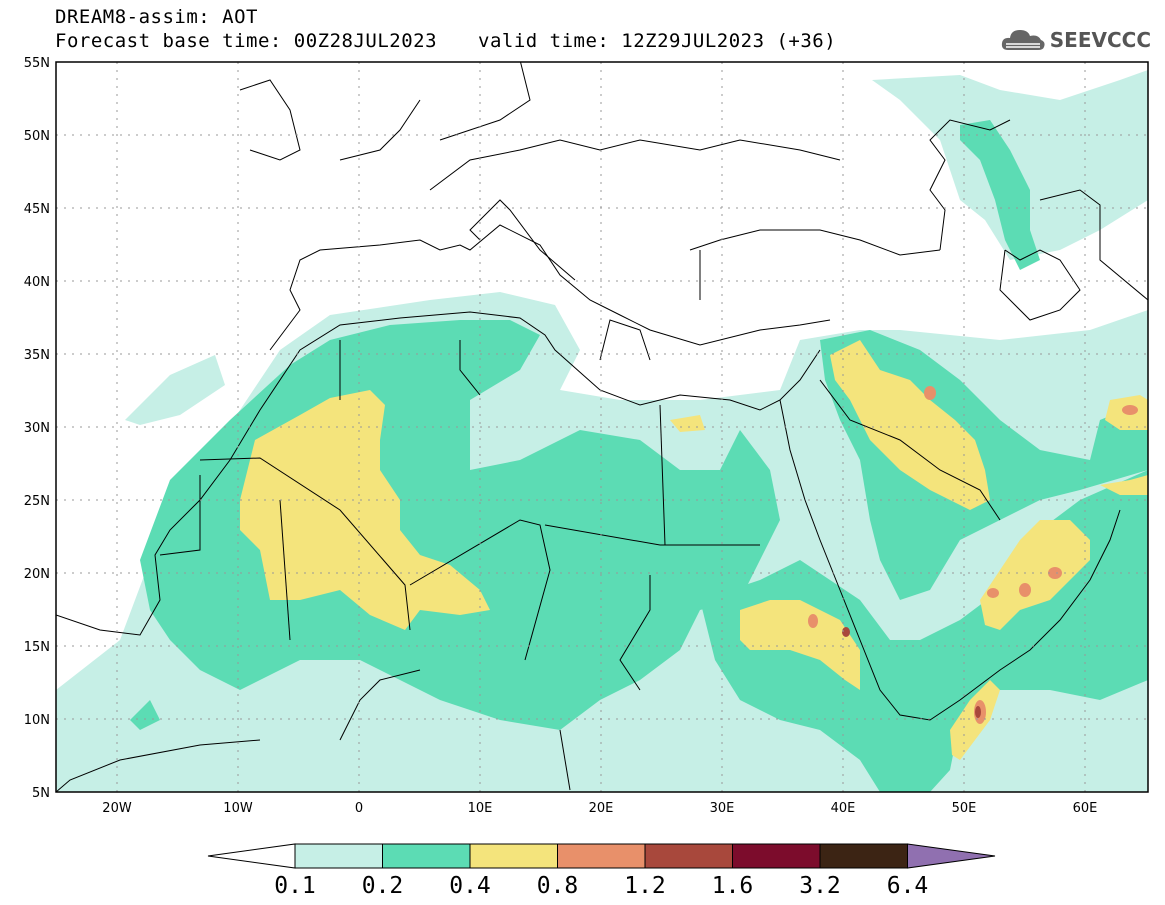 This screenshot has height=905, width=1165. What do you see at coordinates (733, 886) in the screenshot?
I see `colorbar-label: 1.6` at bounding box center [733, 886].